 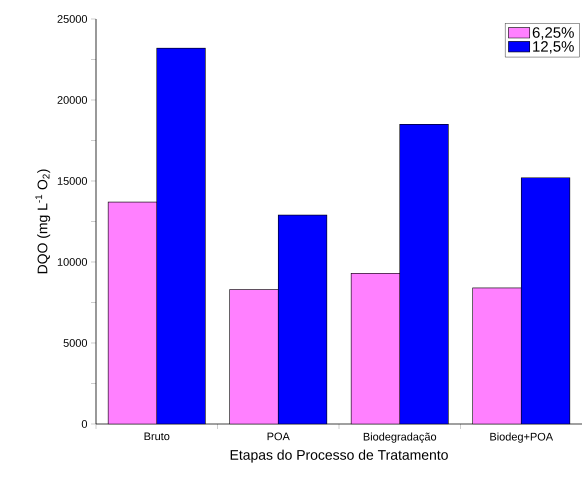 I want to click on x-axis-title: Etapas do Processo de Tratamento, so click(x=339, y=456).